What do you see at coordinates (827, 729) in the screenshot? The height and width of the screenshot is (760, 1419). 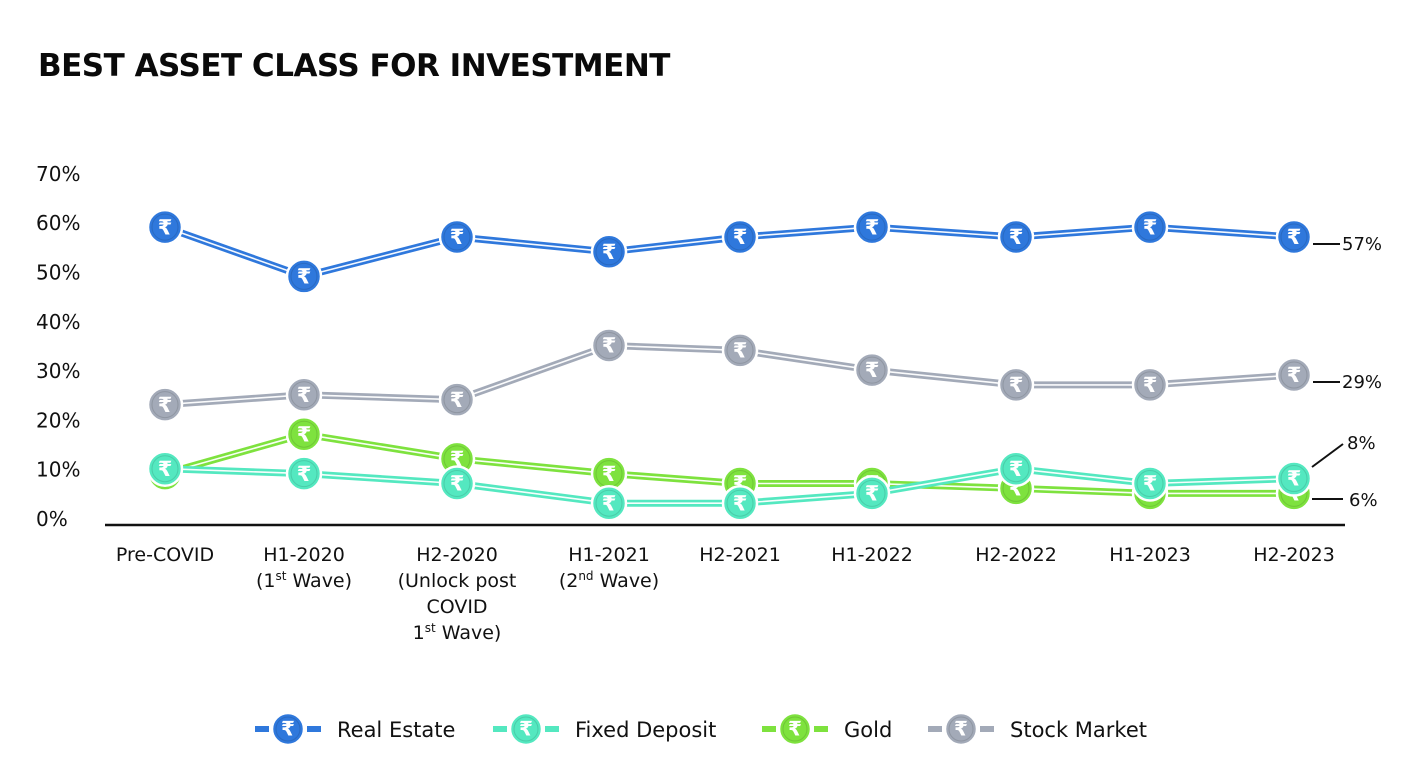 I see `legend-item-gold: ₹ Gold` at bounding box center [827, 729].